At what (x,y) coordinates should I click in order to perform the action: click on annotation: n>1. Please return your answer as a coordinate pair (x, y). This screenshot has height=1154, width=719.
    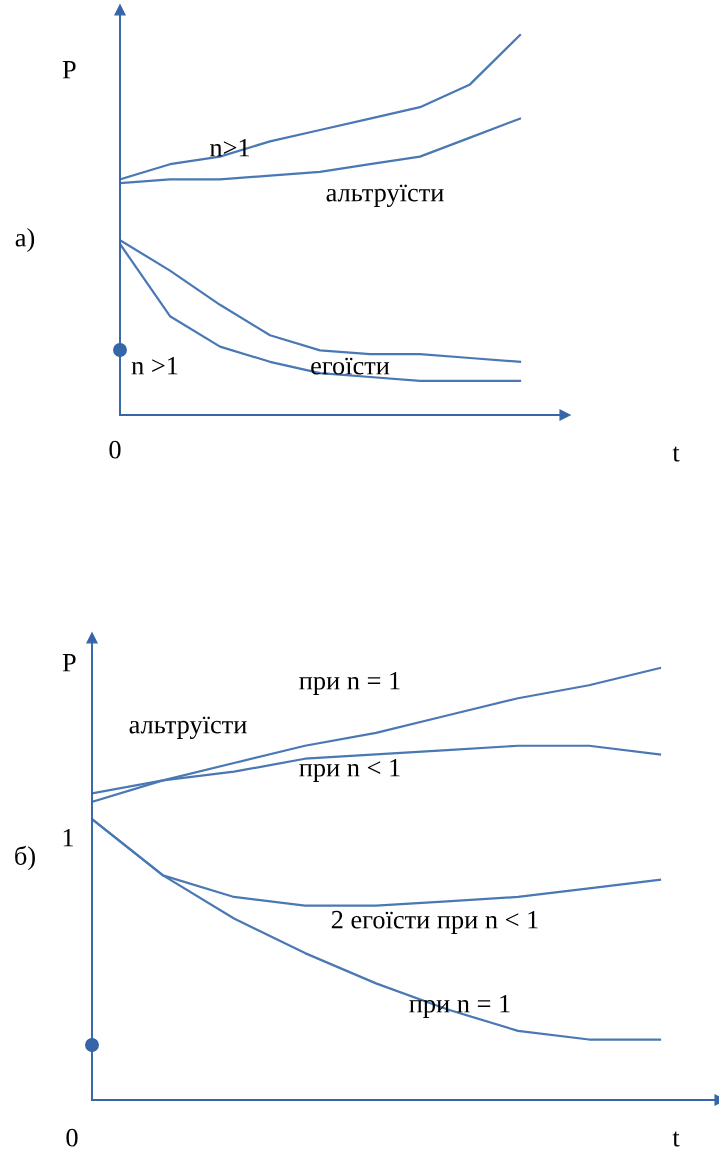
    Looking at the image, I should click on (229, 147).